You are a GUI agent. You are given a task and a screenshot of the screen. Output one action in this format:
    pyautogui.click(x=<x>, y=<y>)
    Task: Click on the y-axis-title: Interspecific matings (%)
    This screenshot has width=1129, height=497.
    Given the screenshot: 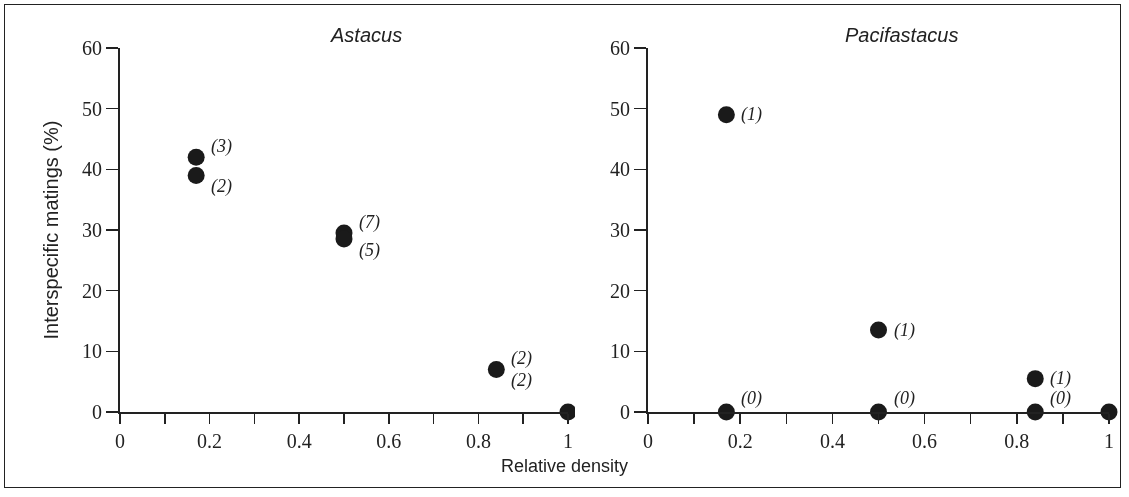 What is the action you would take?
    pyautogui.click(x=51, y=230)
    